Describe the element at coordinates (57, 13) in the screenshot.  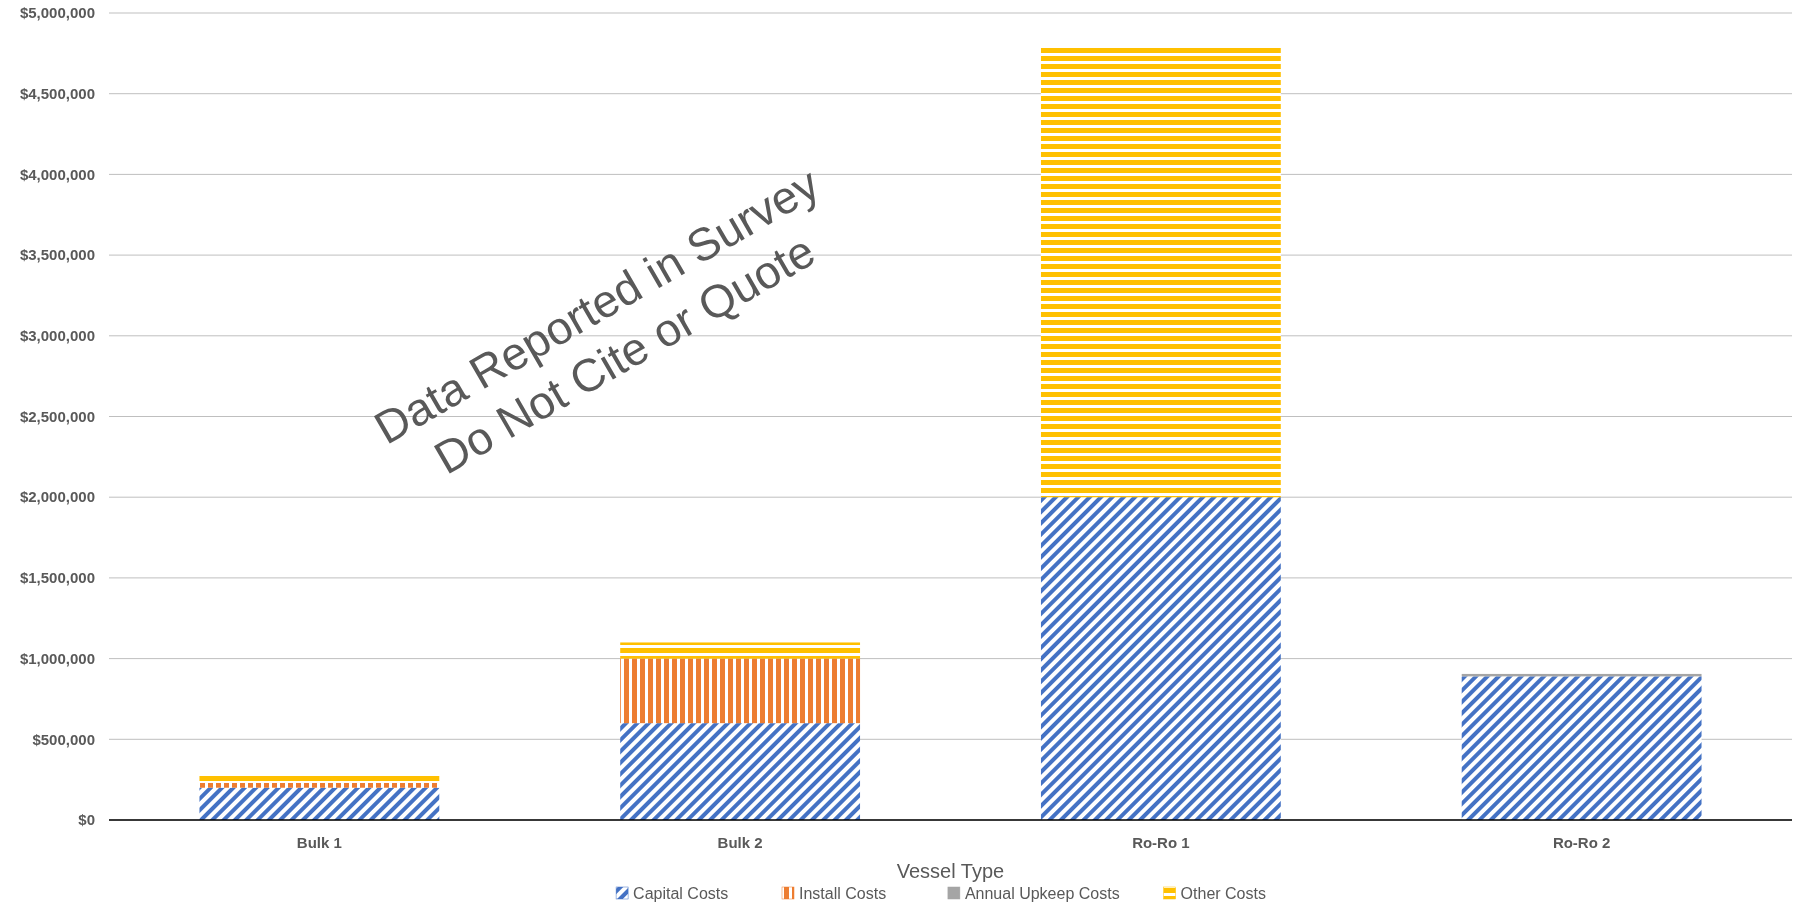
I see `y-tick-label: $5,000,000` at that location.